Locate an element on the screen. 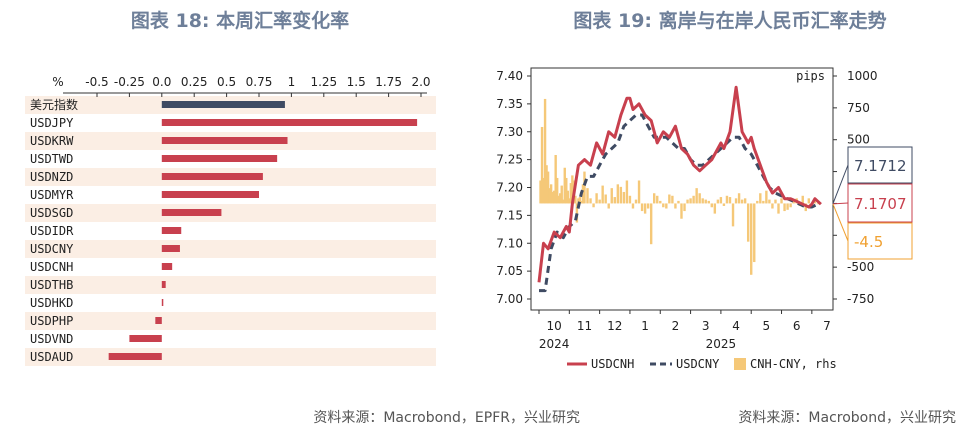 This screenshot has height=433, width=970. category-label: USDJPY is located at coordinates (52, 123).